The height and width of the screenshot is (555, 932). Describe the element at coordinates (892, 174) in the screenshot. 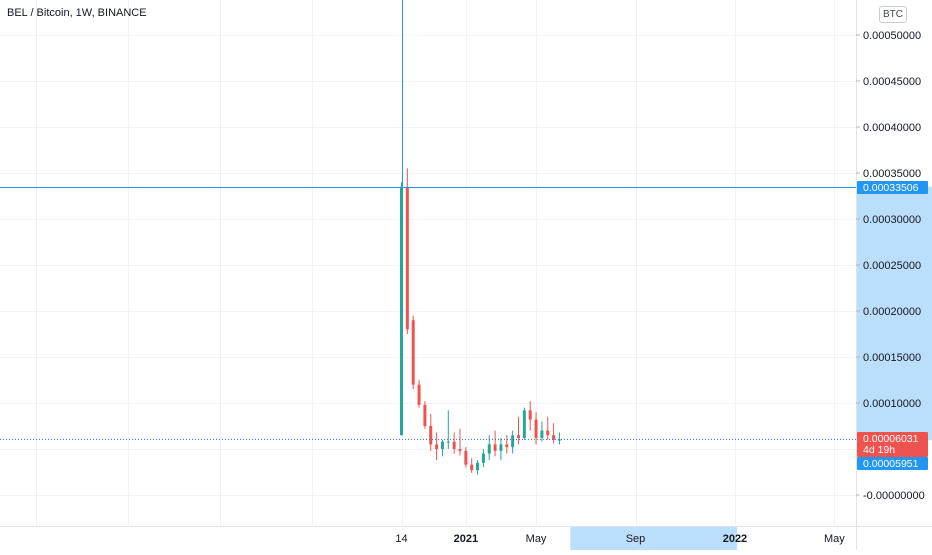

I see `y-tick-label: 0.00035000` at that location.